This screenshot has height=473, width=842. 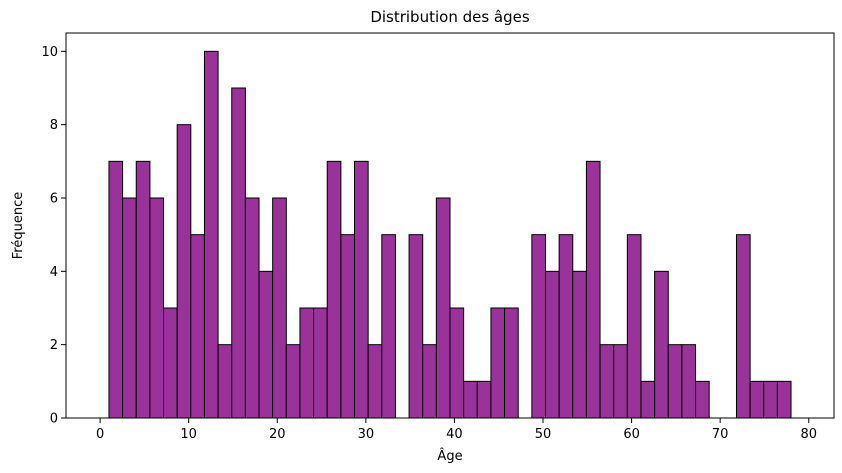 I want to click on x-axis: 0 10 20 30 40 50 60 70 80, so click(x=456, y=430).